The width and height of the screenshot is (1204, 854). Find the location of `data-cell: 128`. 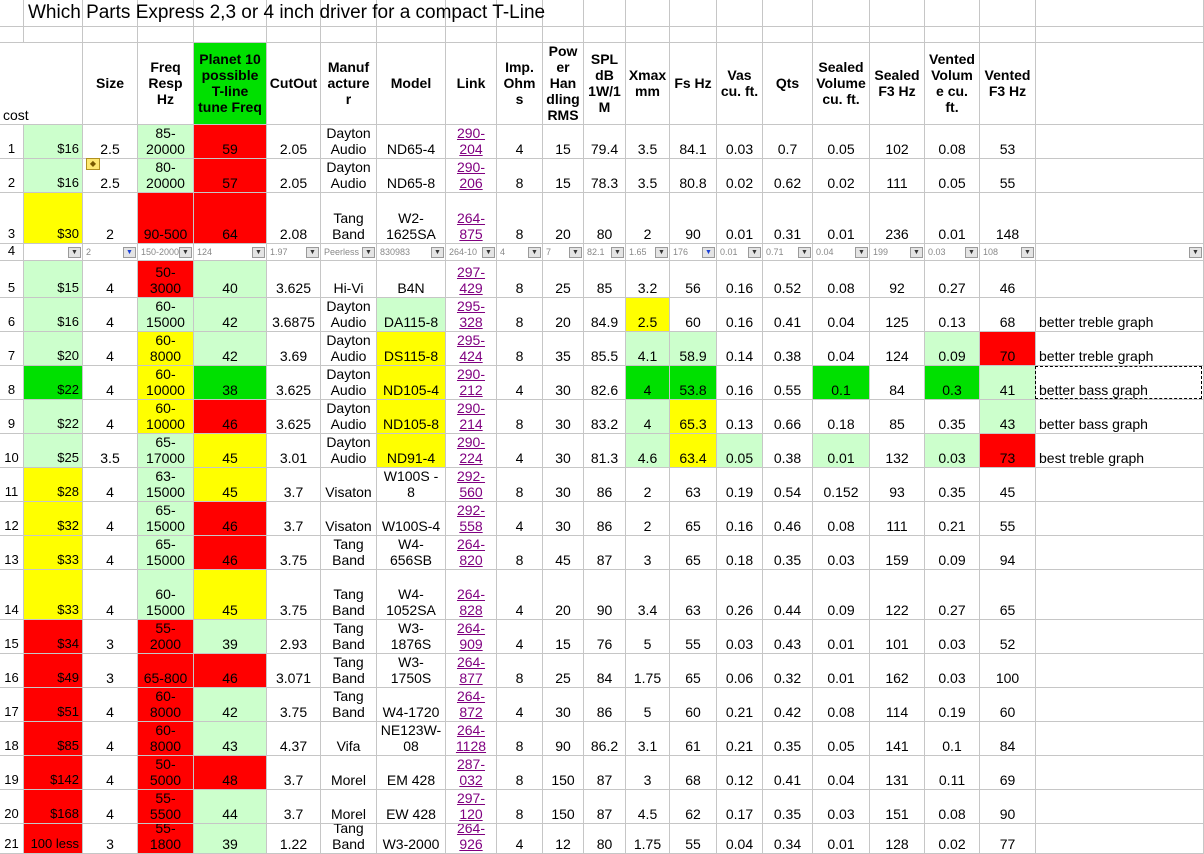

data-cell: 128 is located at coordinates (897, 839).